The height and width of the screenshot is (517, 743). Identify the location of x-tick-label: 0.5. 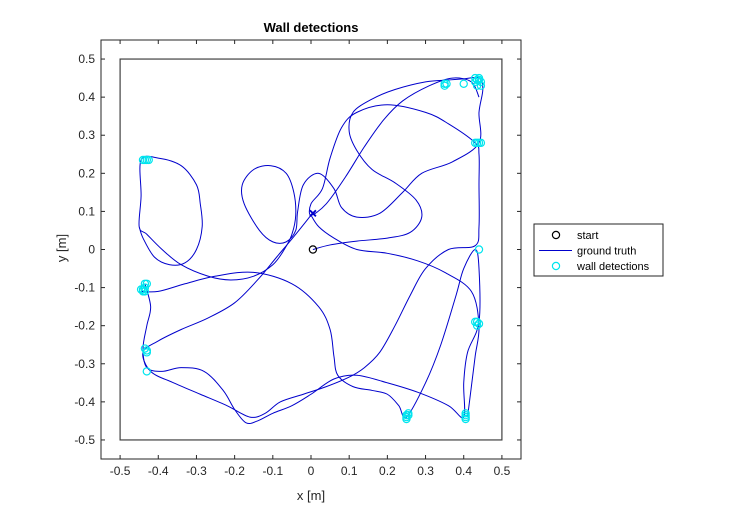
(502, 471).